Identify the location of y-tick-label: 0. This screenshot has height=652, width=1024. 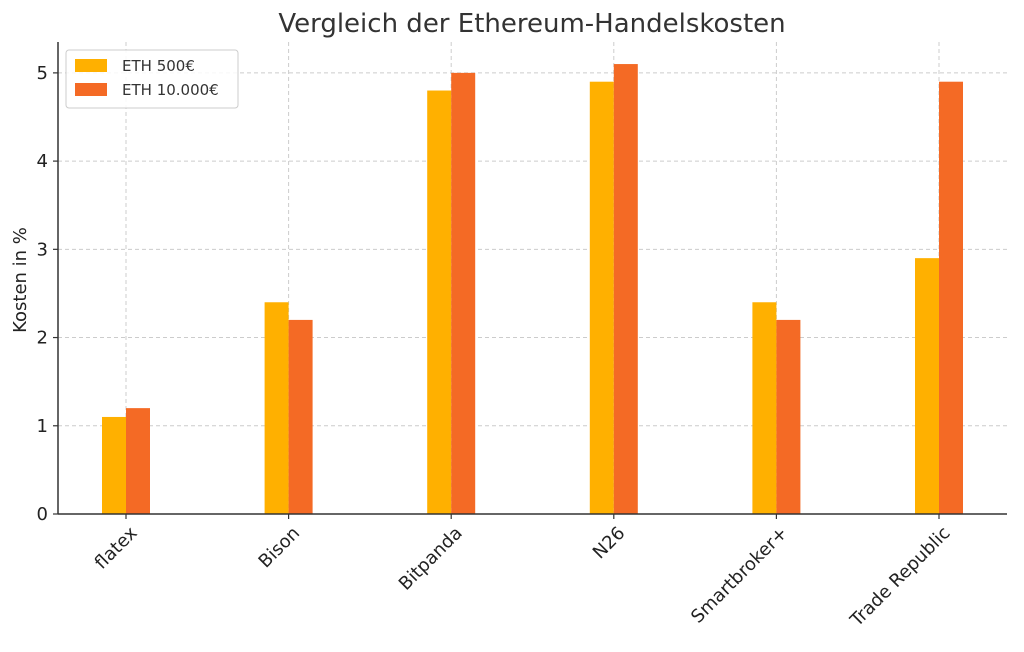
(42, 514).